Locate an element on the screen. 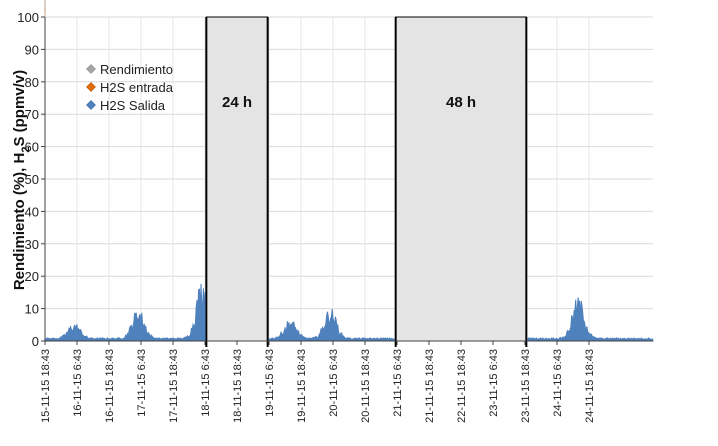 This screenshot has width=718, height=446. x-tick-label: 19-11-15 6:43 is located at coordinates (270, 383).